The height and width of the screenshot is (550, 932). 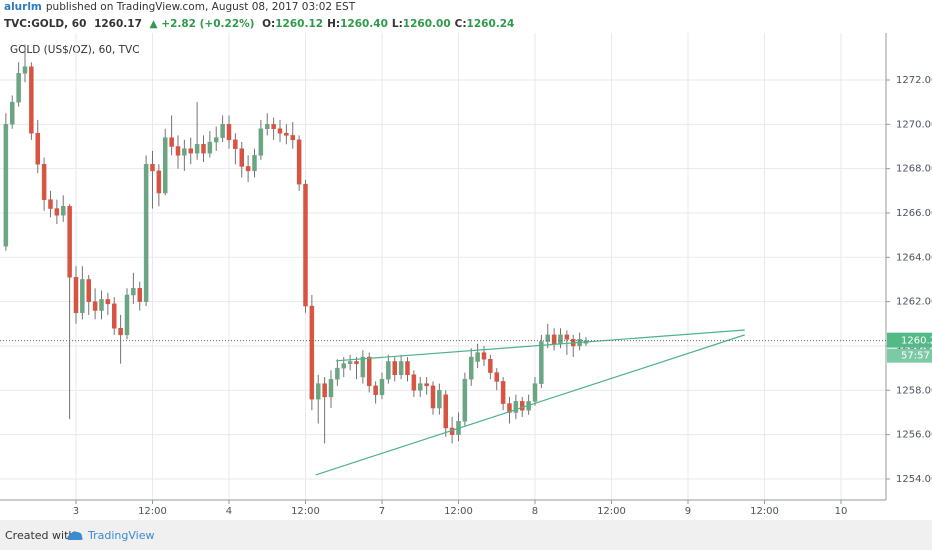 I want to click on y-tick-label: 1266.00, so click(x=914, y=213).